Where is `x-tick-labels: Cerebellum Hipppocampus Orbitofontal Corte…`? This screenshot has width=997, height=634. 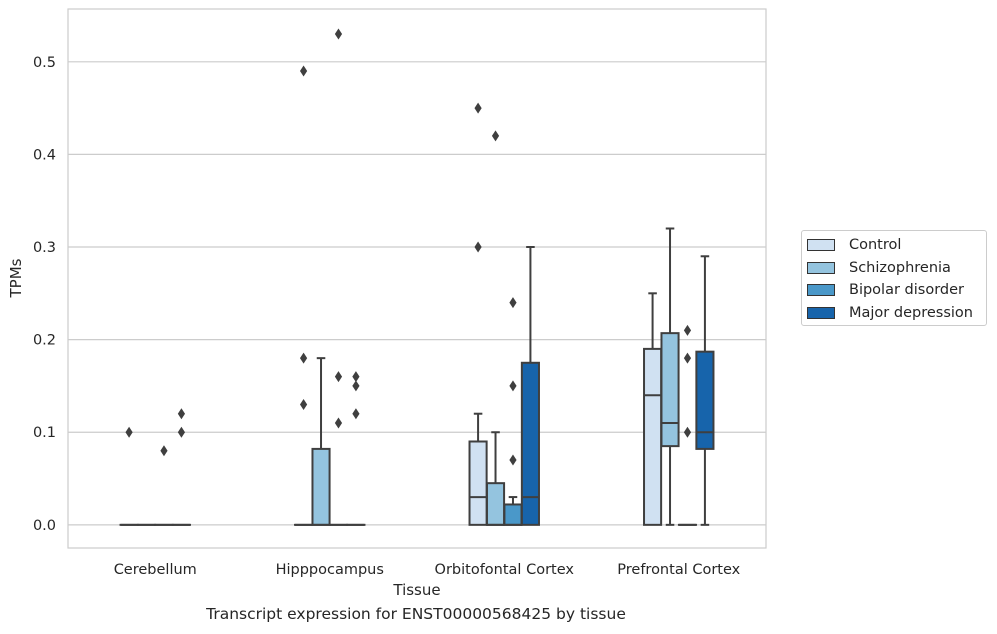 x-tick-labels: Cerebellum Hipppocampus Orbitofontal Corte… is located at coordinates (427, 570).